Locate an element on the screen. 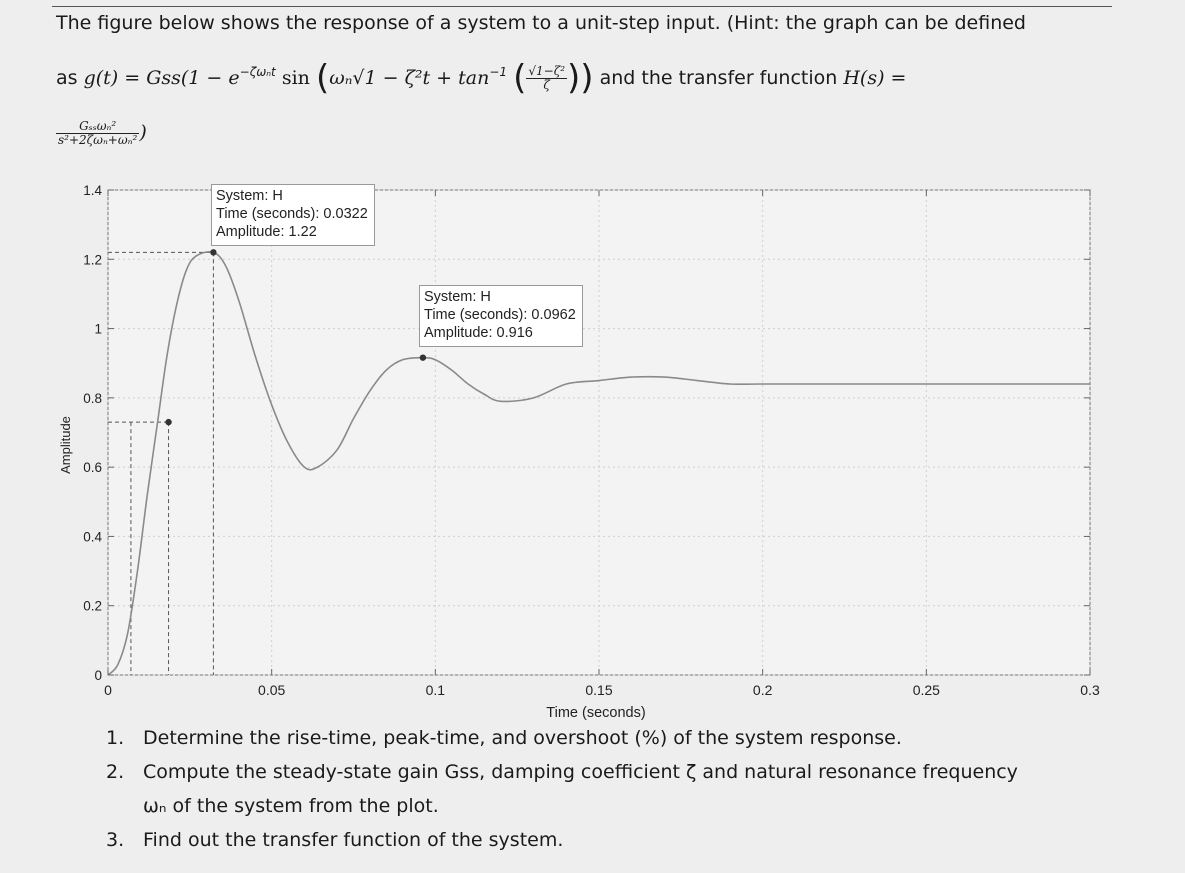  x-tick-label: 0.1 is located at coordinates (436, 690).